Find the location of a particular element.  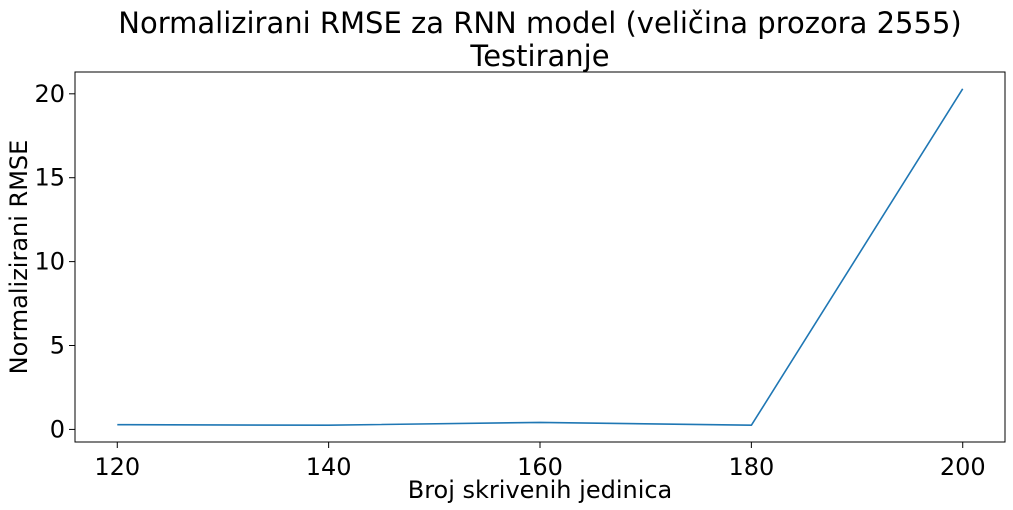

y-tick-label: 5 is located at coordinates (57, 346).